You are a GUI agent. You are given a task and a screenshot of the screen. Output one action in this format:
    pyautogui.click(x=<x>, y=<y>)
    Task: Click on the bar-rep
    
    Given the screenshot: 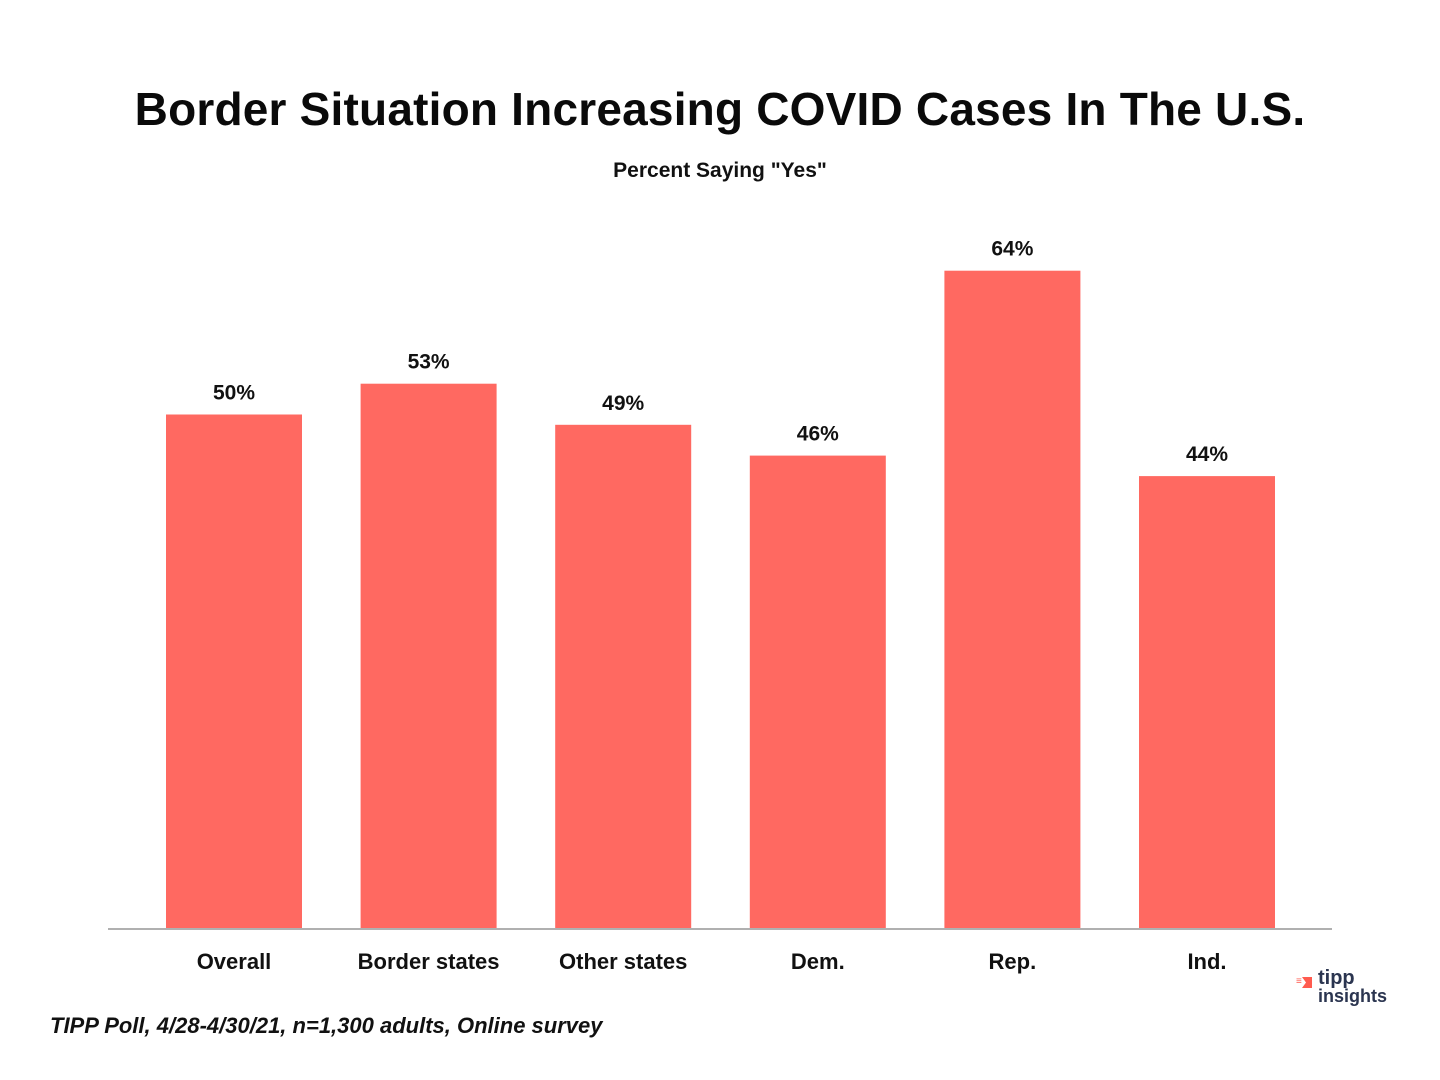 What is the action you would take?
    pyautogui.click(x=1012, y=599)
    